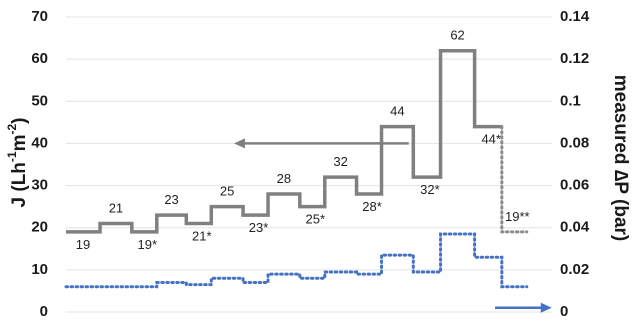 The height and width of the screenshot is (325, 636). I want to click on data-label: 32*, so click(430, 189).